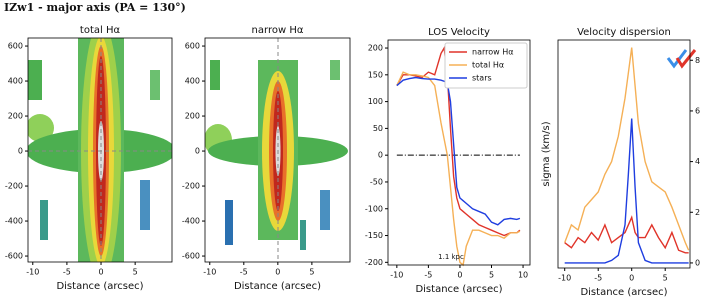 The image size is (714, 303). I want to click on y-tick-label: 4, so click(697, 161).